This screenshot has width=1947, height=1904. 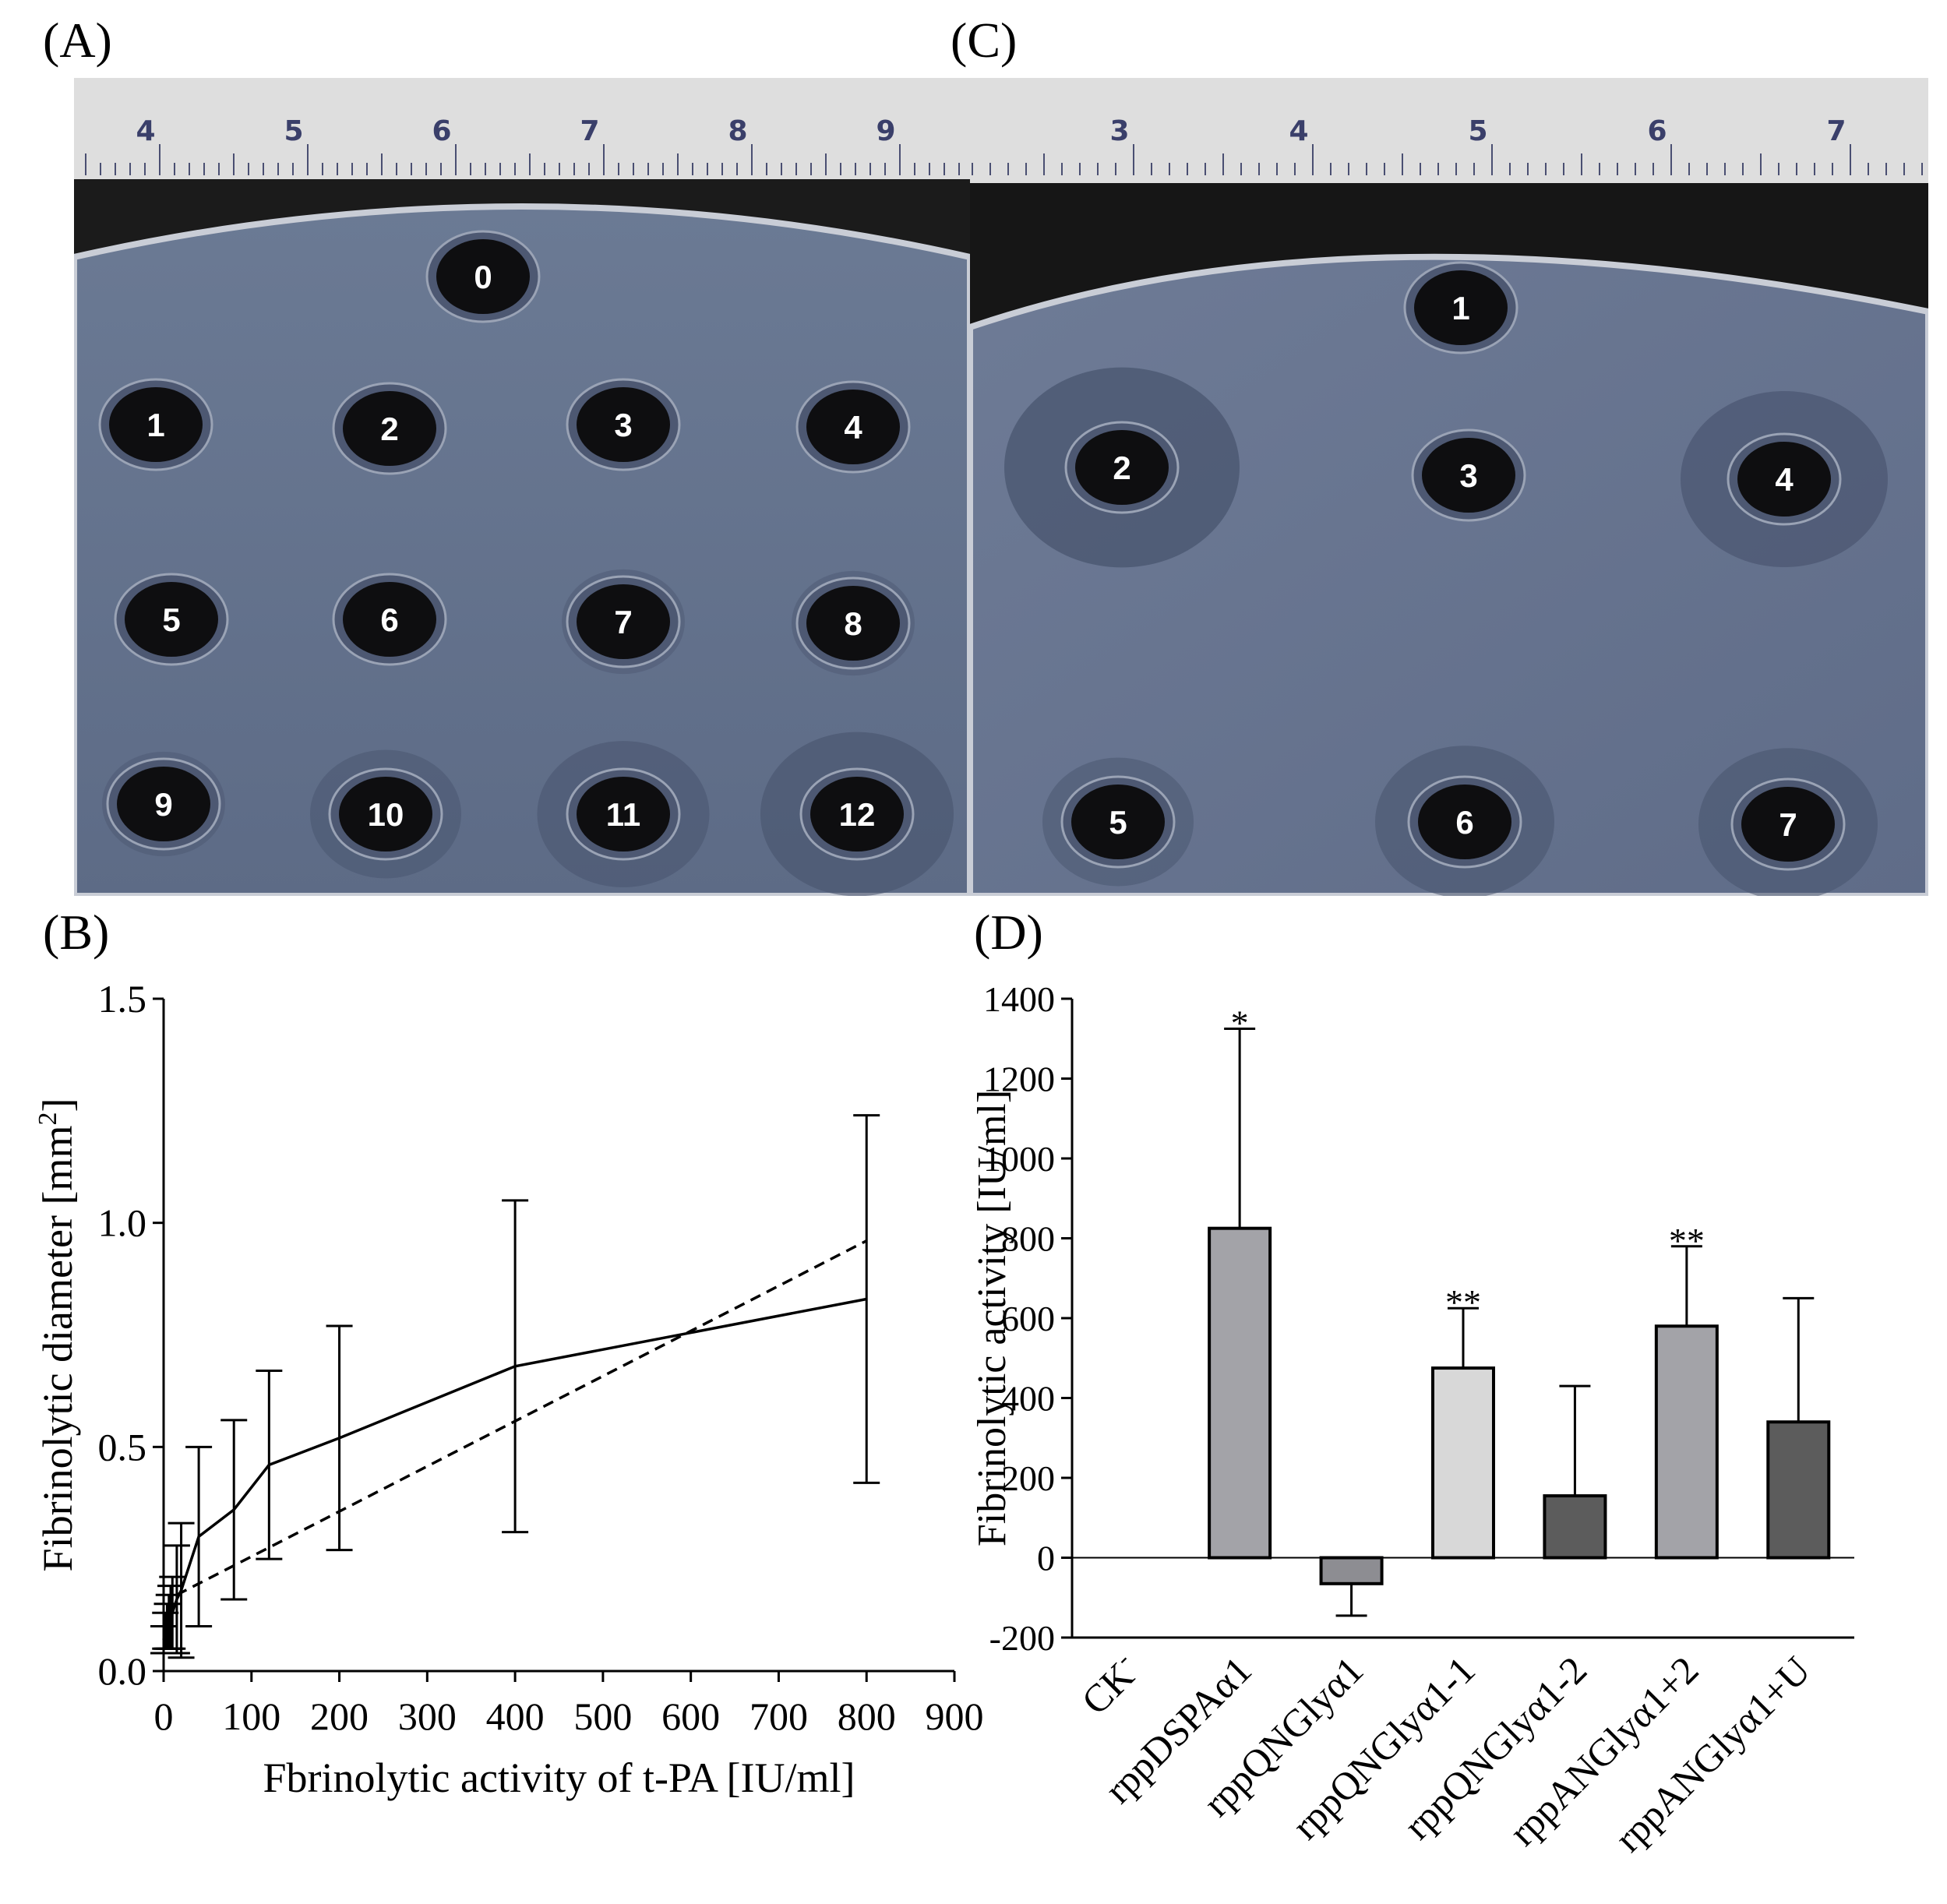 What do you see at coordinates (1028, 1478) in the screenshot?
I see `y-tick-label: 200` at bounding box center [1028, 1478].